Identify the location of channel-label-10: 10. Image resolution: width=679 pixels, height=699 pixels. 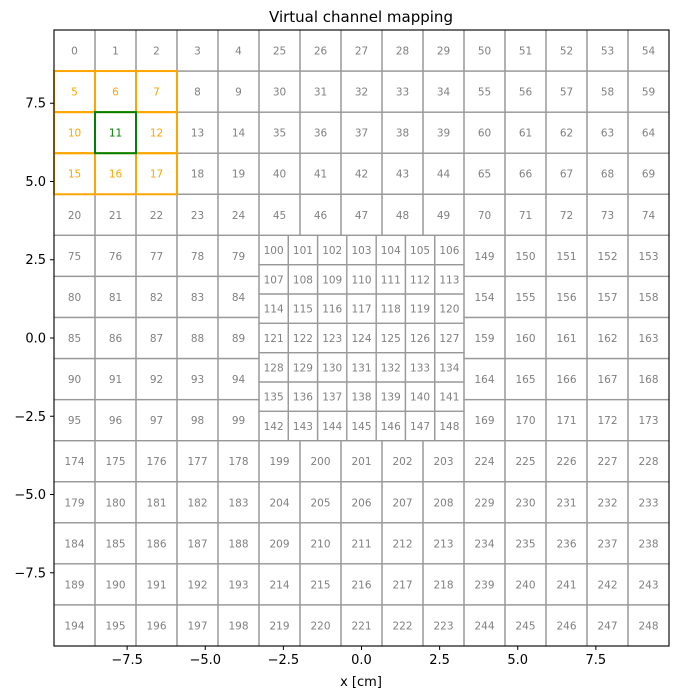
(74, 134).